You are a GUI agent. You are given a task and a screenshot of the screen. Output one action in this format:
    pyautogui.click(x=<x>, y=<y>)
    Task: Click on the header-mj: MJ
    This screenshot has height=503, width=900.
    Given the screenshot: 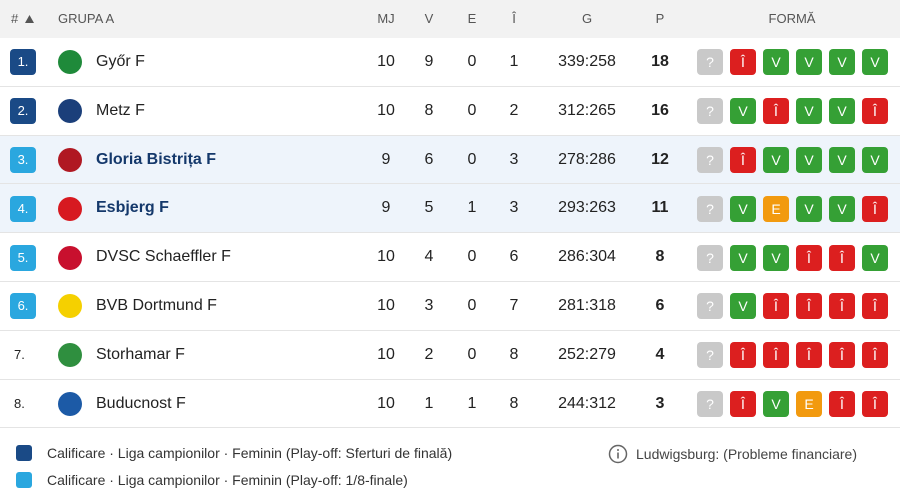 What is the action you would take?
    pyautogui.click(x=386, y=18)
    